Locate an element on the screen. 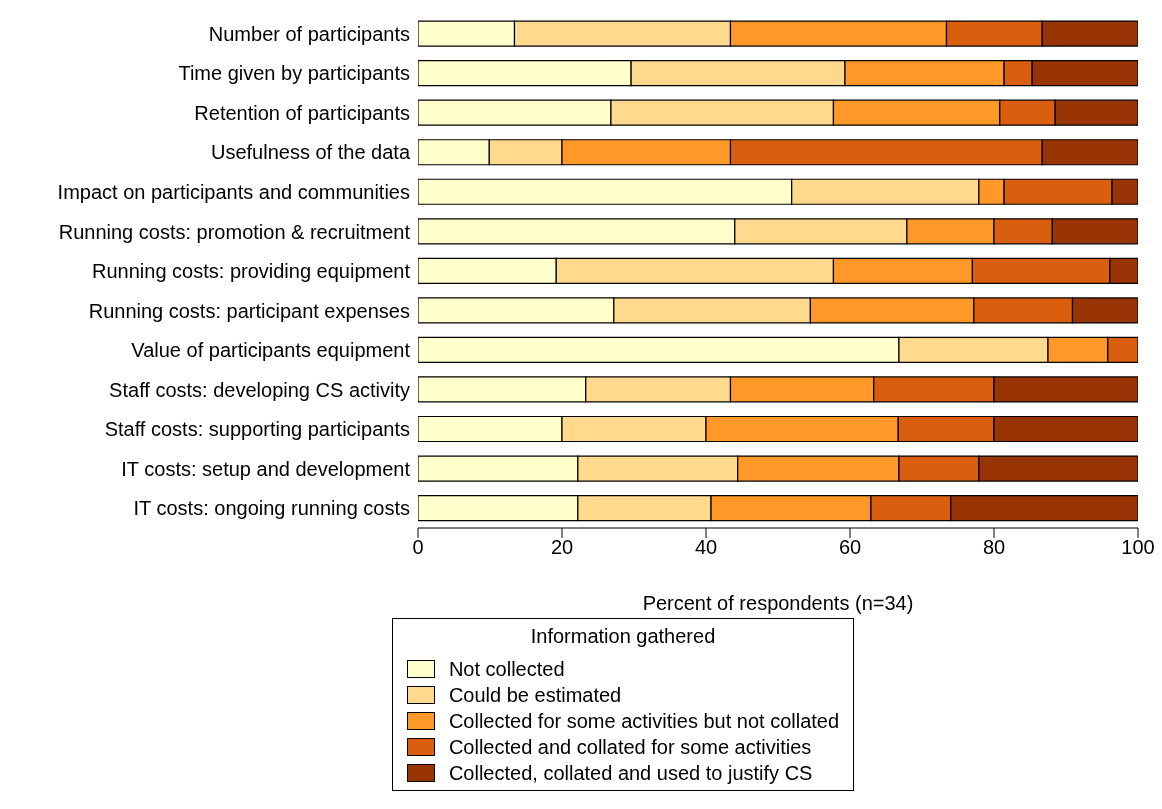 The height and width of the screenshot is (809, 1162). legend-label: Not collected is located at coordinates (506, 669).